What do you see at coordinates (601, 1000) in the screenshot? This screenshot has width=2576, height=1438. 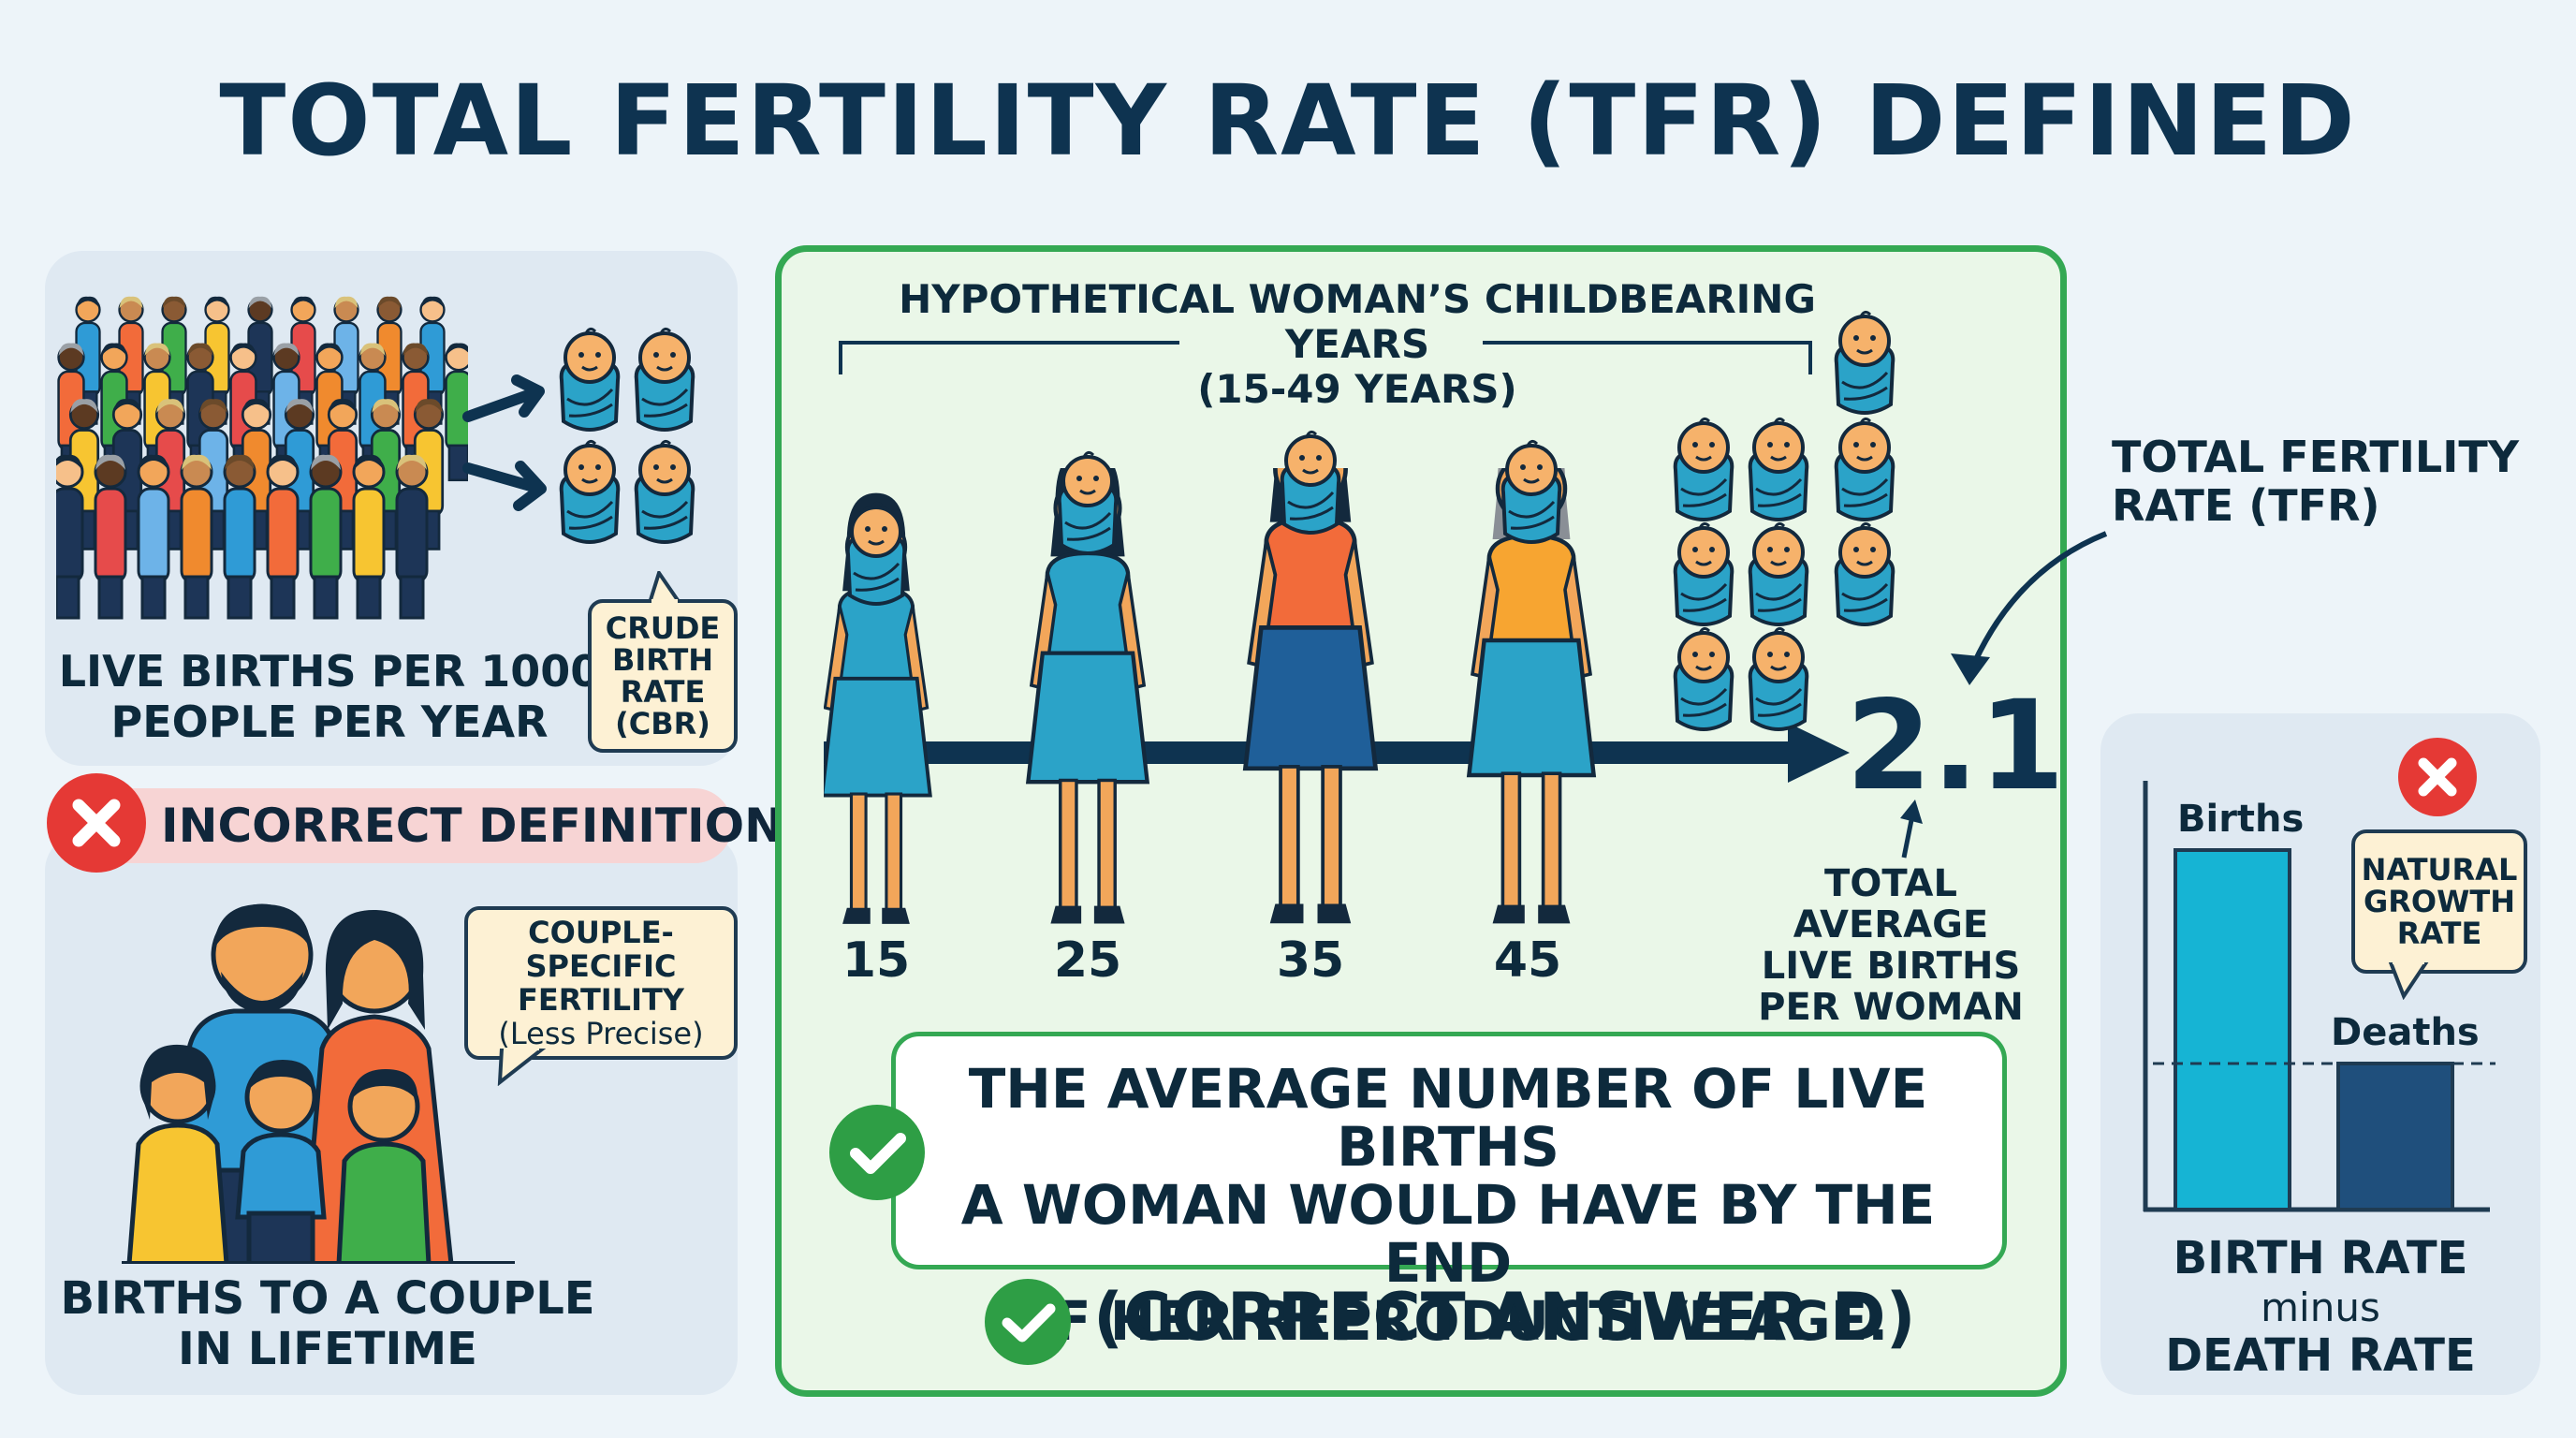 I see `couple-callout-line2: FERTILITY` at bounding box center [601, 1000].